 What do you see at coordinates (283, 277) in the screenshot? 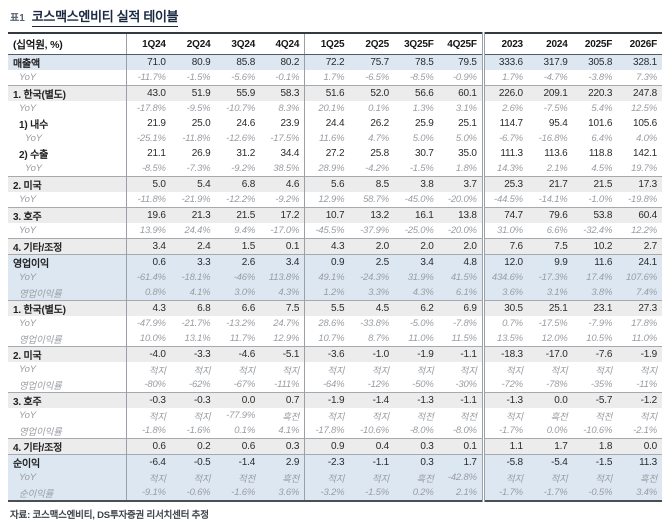
I see `cell: 113.8%` at bounding box center [283, 277].